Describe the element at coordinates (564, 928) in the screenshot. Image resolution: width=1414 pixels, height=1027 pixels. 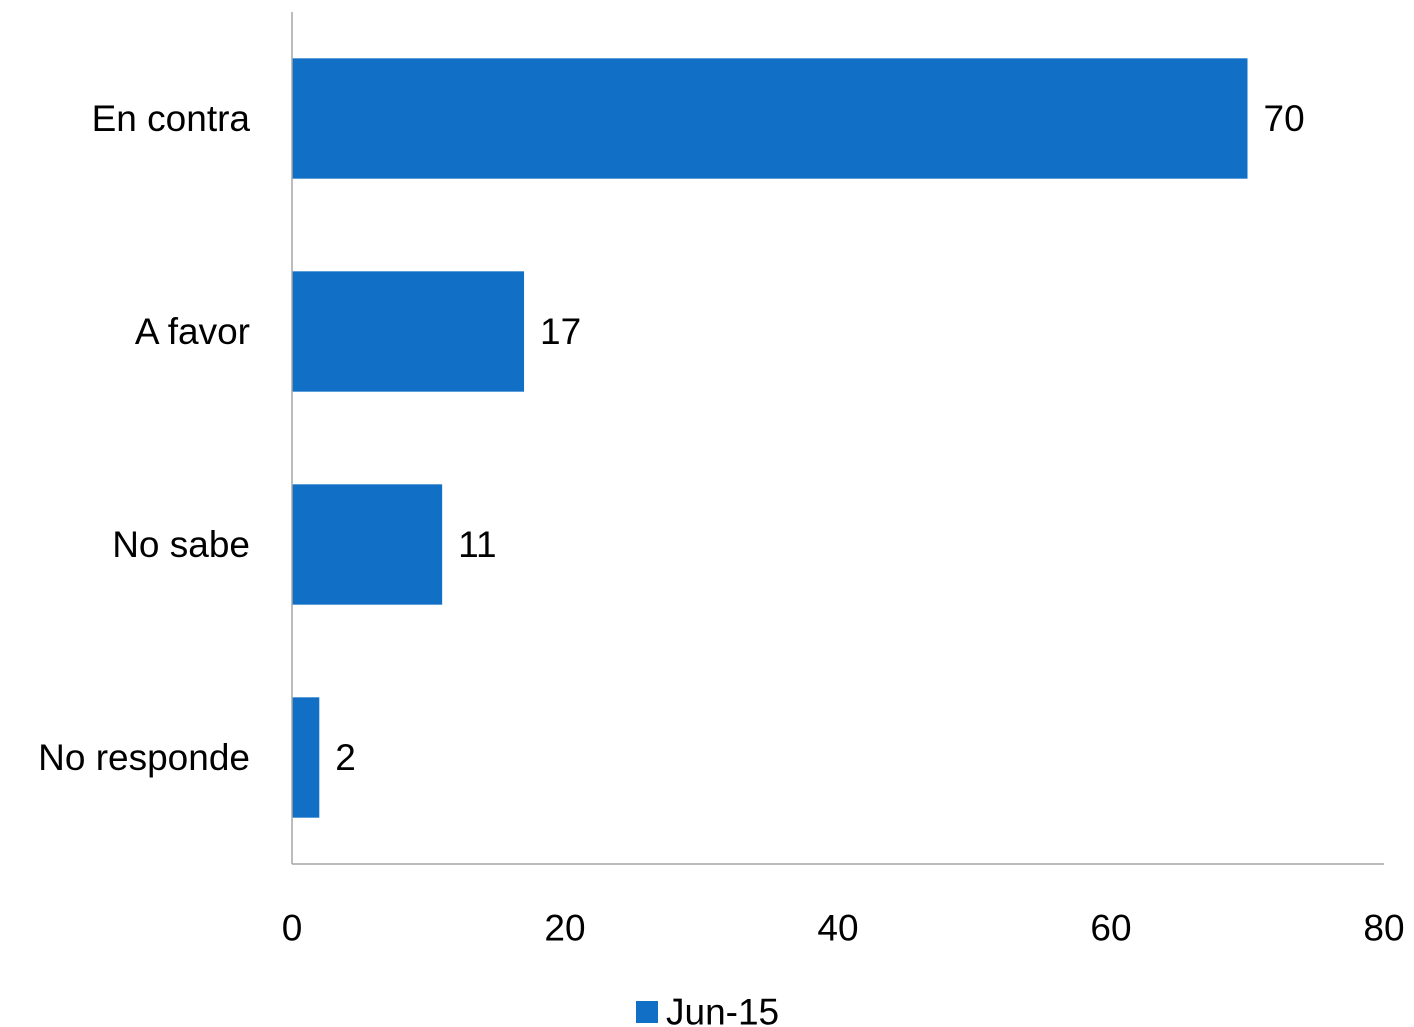
I see `x-tick-label-20: 20` at that location.